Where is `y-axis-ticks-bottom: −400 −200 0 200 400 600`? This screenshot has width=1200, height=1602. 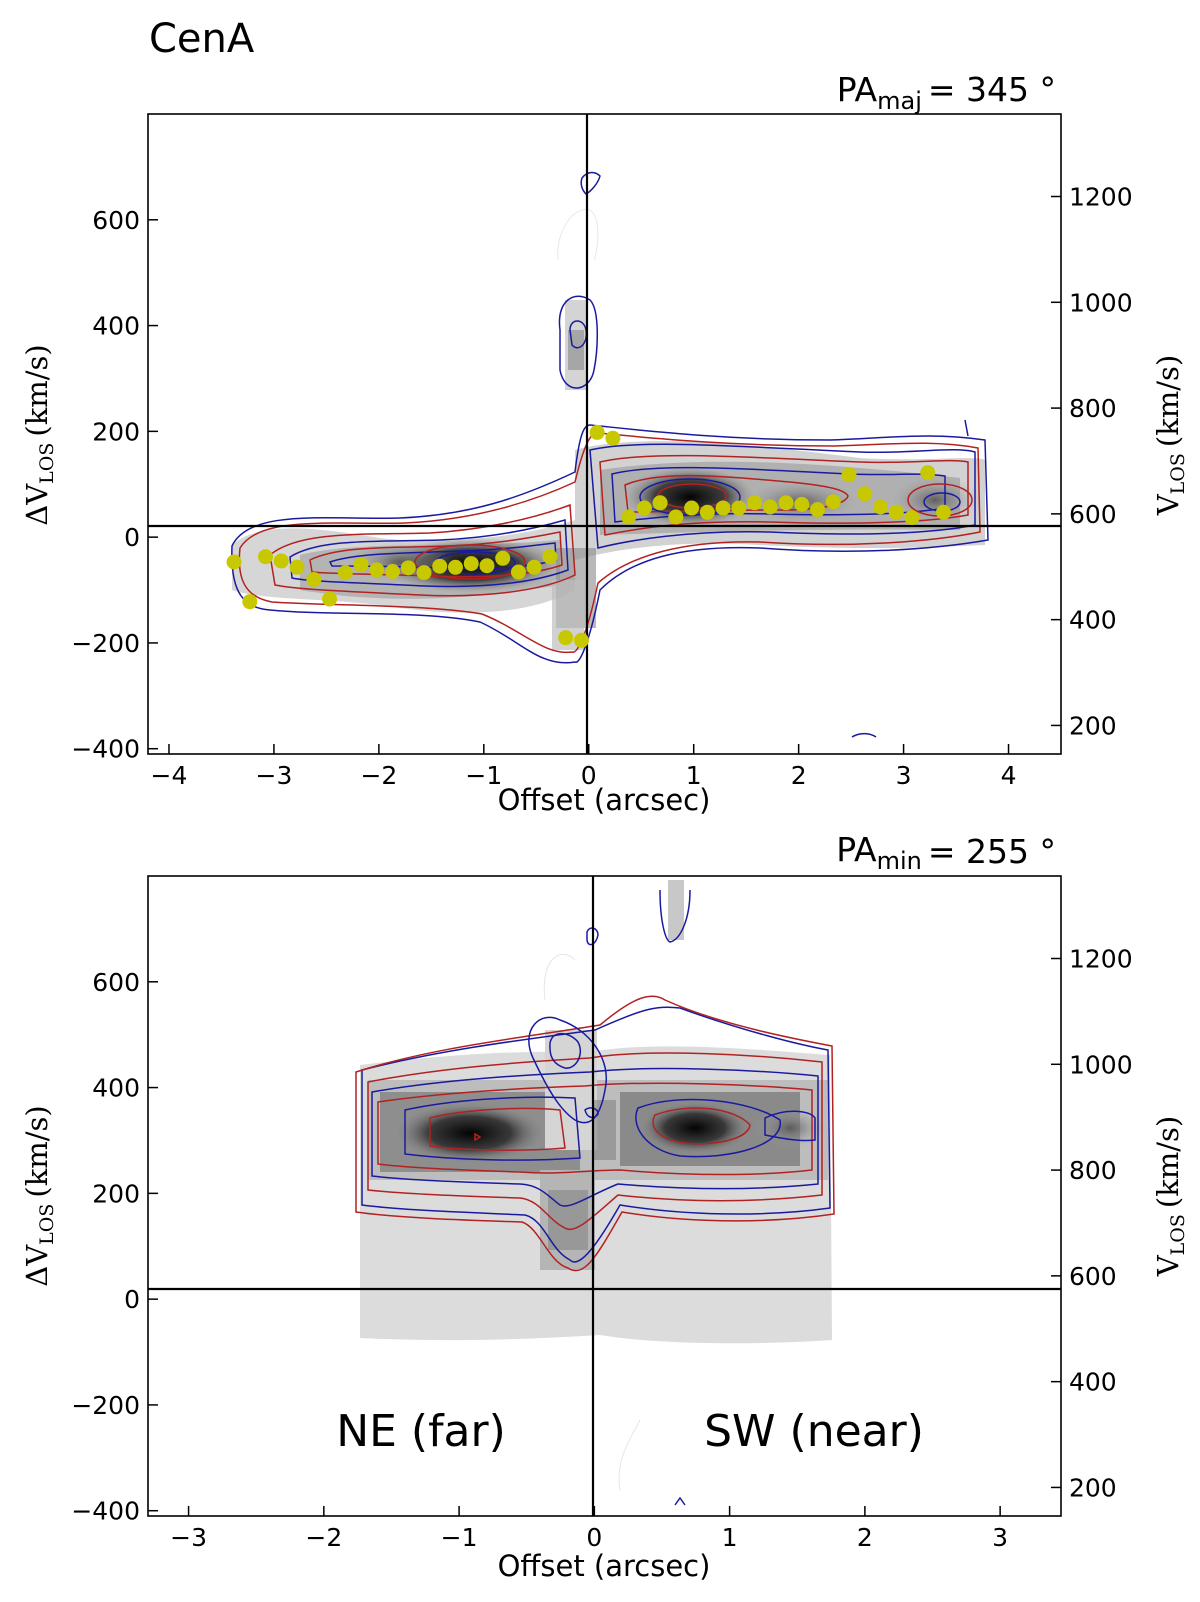
y-axis-ticks-bottom: −400 −200 0 200 400 600 is located at coordinates (114, 1247).